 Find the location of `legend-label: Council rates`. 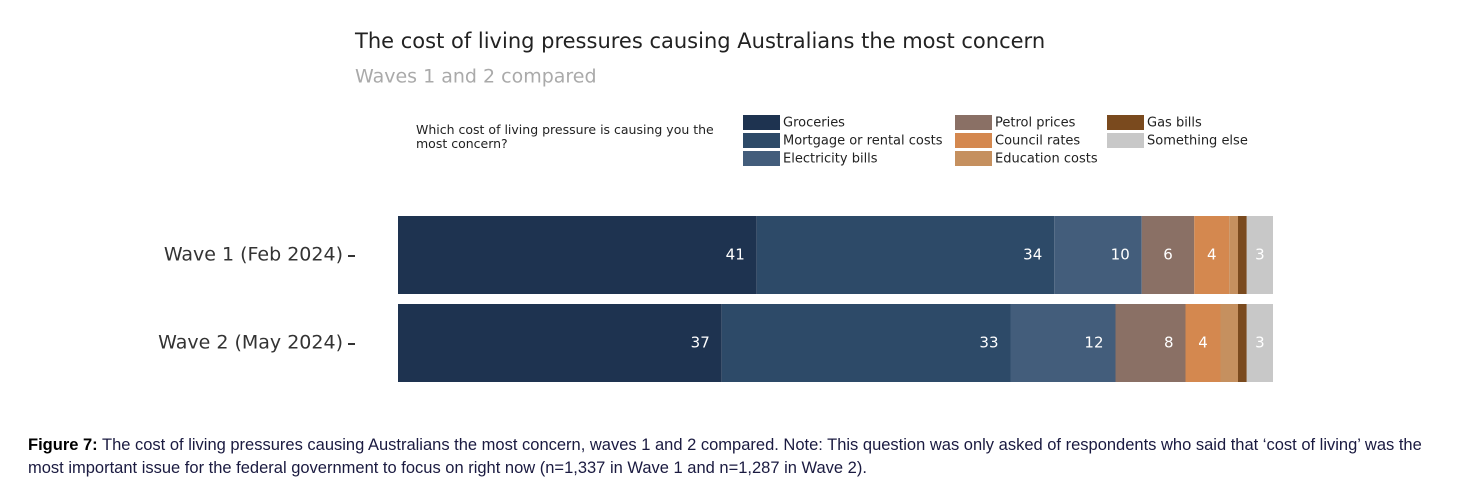

legend-label: Council rates is located at coordinates (1037, 141).